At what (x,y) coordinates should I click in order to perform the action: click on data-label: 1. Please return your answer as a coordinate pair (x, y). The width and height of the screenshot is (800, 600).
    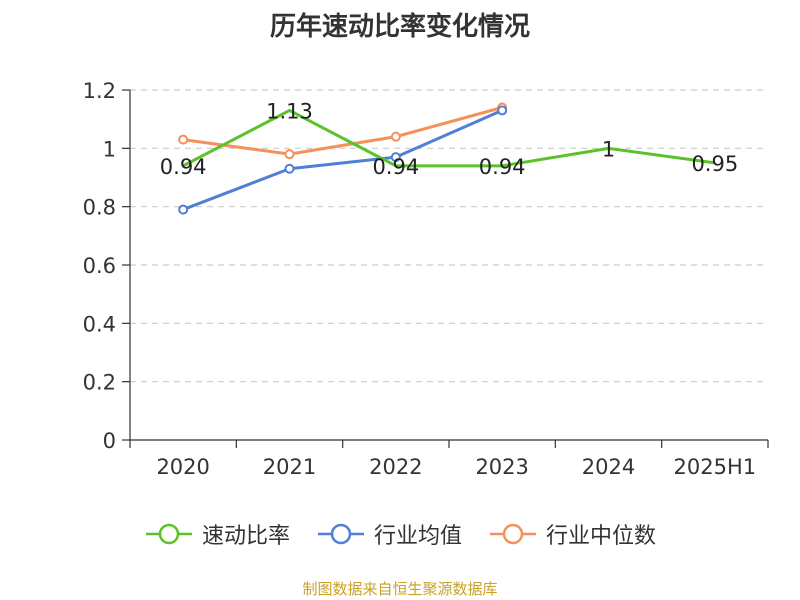
    Looking at the image, I should click on (608, 149).